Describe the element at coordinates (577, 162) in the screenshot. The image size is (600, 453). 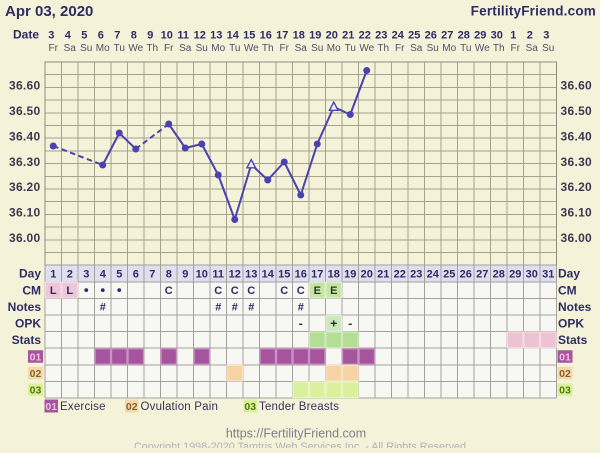
I see `svg-text: 36.30` at that location.